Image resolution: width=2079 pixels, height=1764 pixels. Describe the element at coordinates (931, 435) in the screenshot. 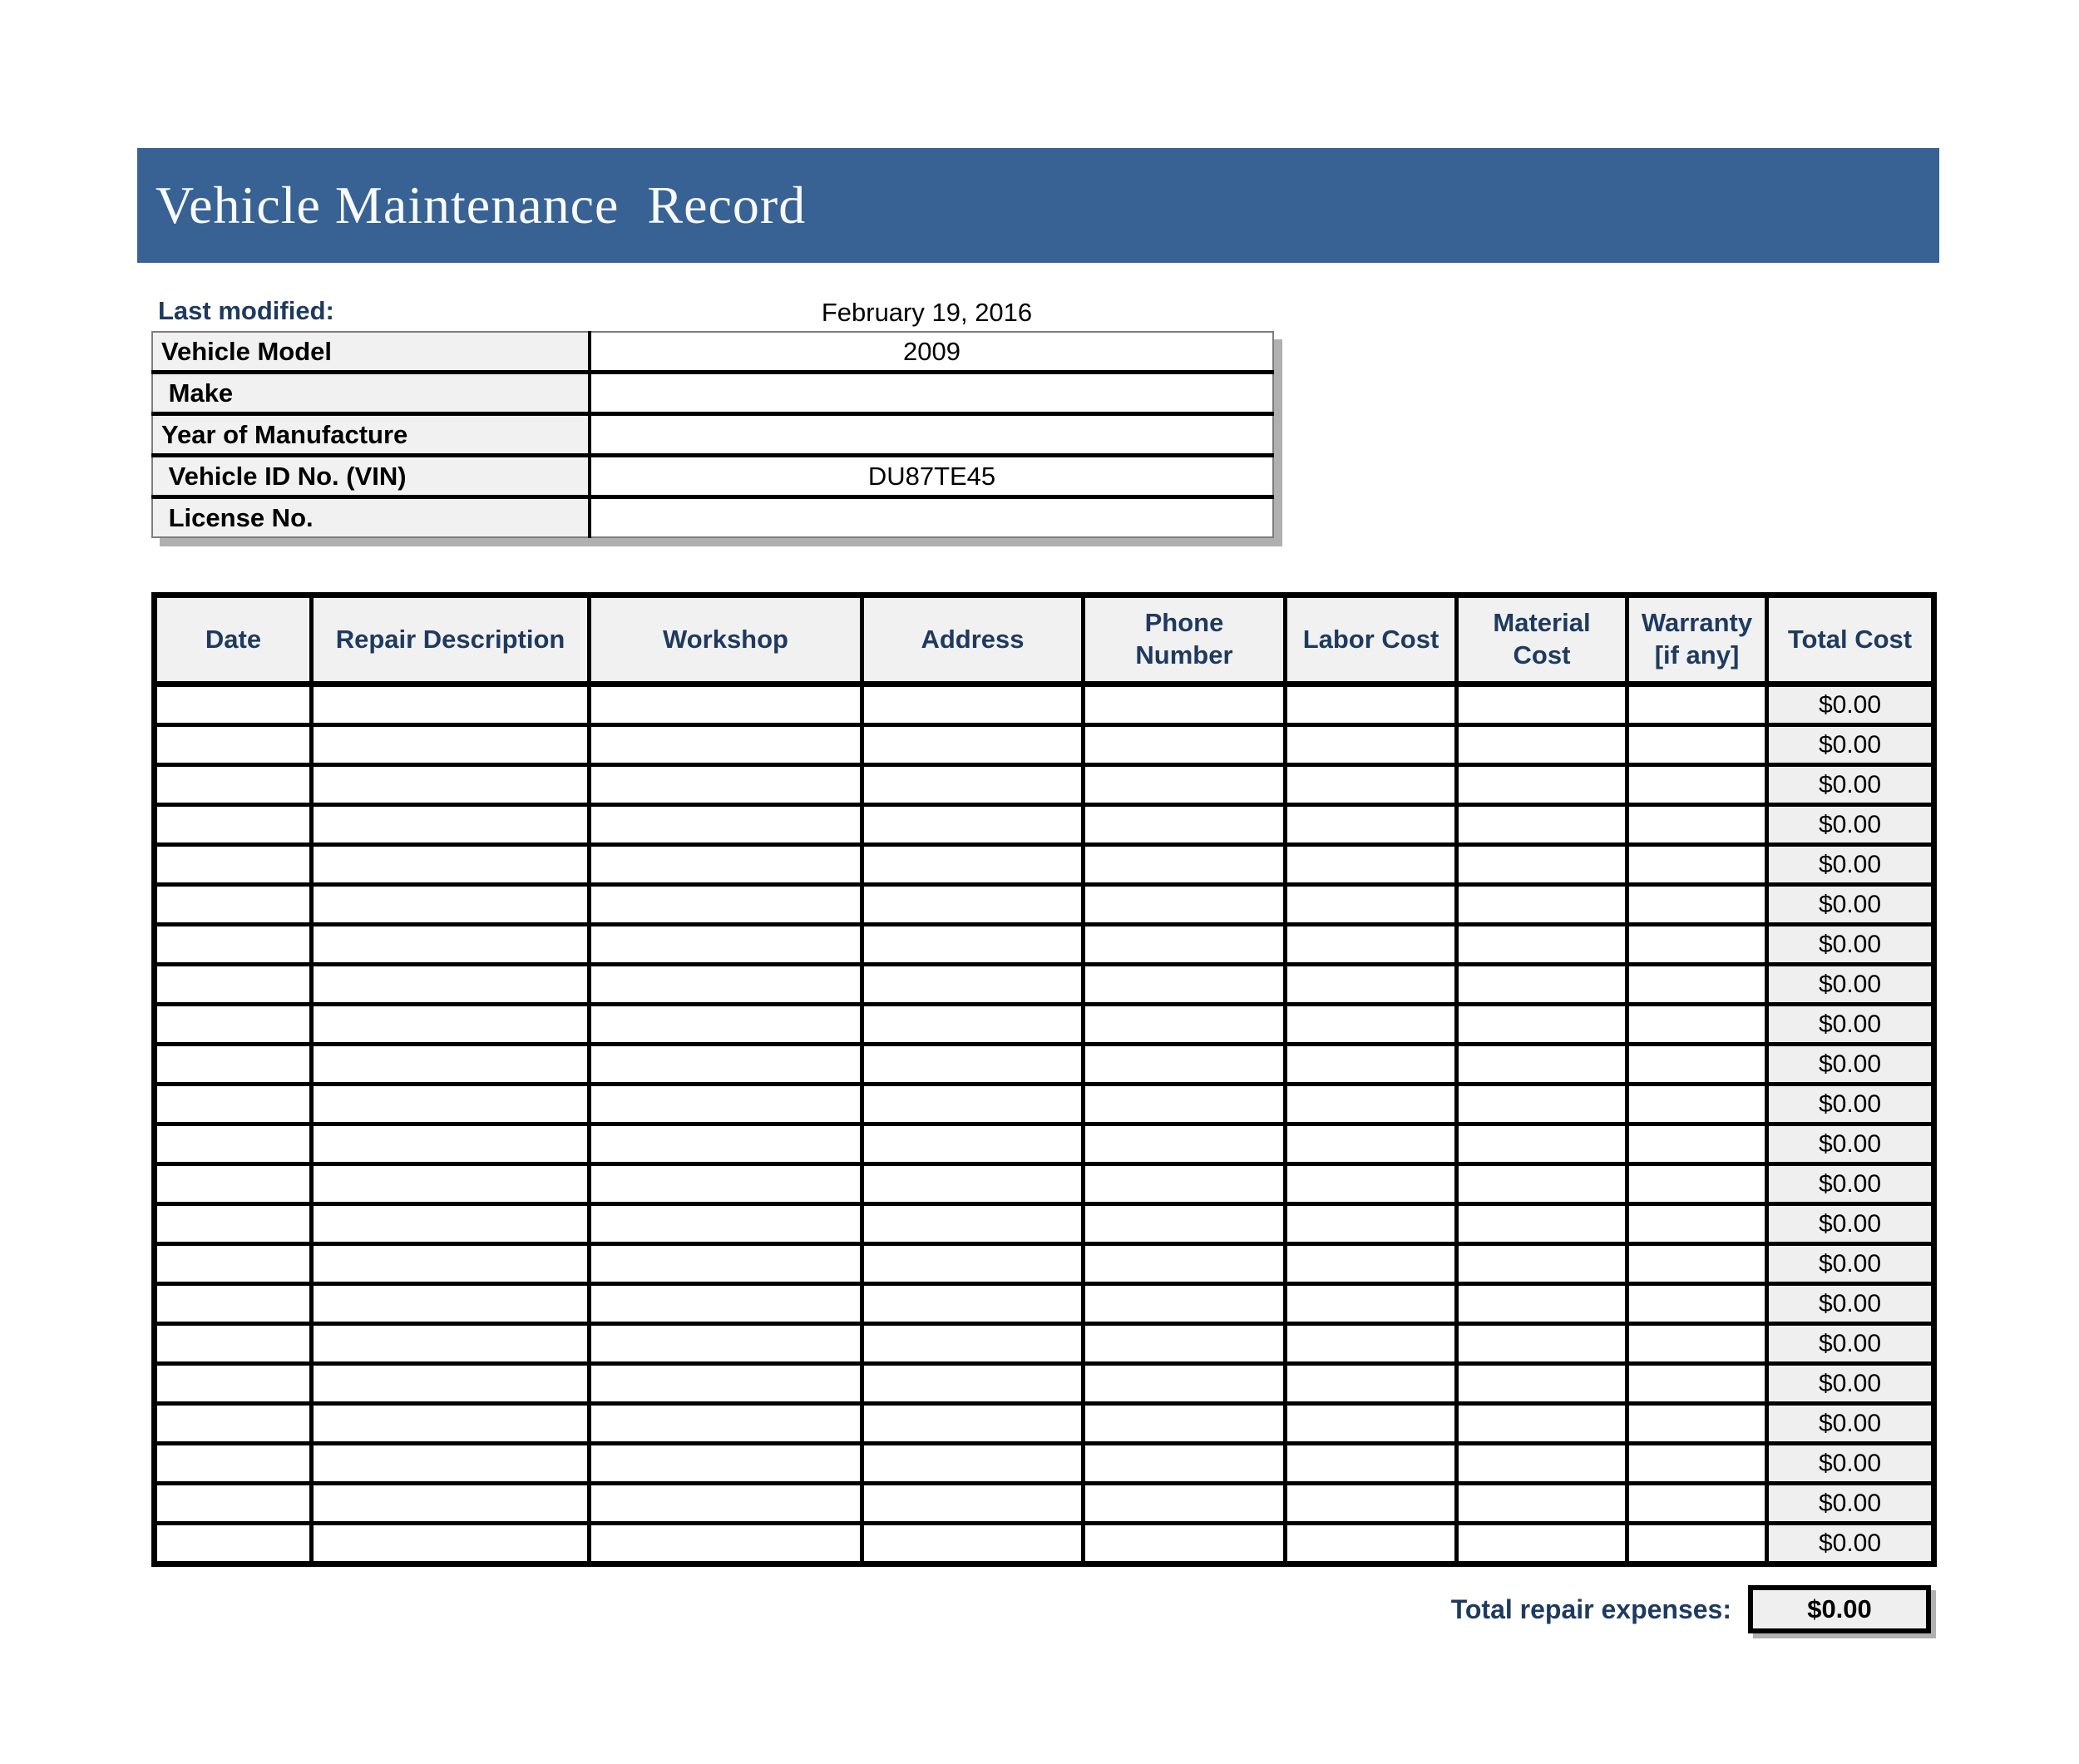

I see `year-of-manufacture-value` at that location.